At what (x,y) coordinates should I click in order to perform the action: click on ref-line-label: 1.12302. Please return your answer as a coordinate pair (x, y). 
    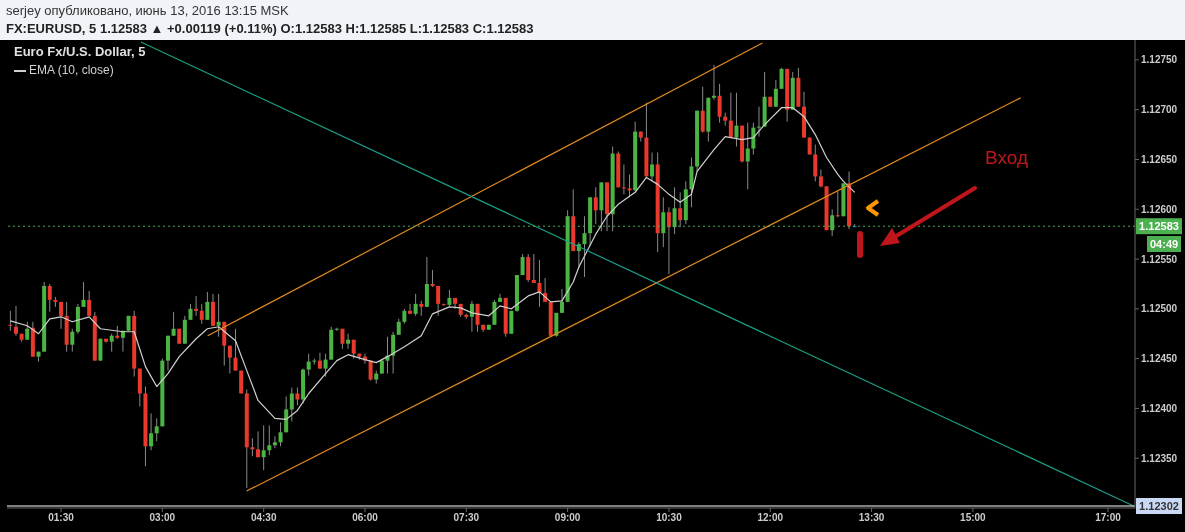
    Looking at the image, I should click on (1159, 506).